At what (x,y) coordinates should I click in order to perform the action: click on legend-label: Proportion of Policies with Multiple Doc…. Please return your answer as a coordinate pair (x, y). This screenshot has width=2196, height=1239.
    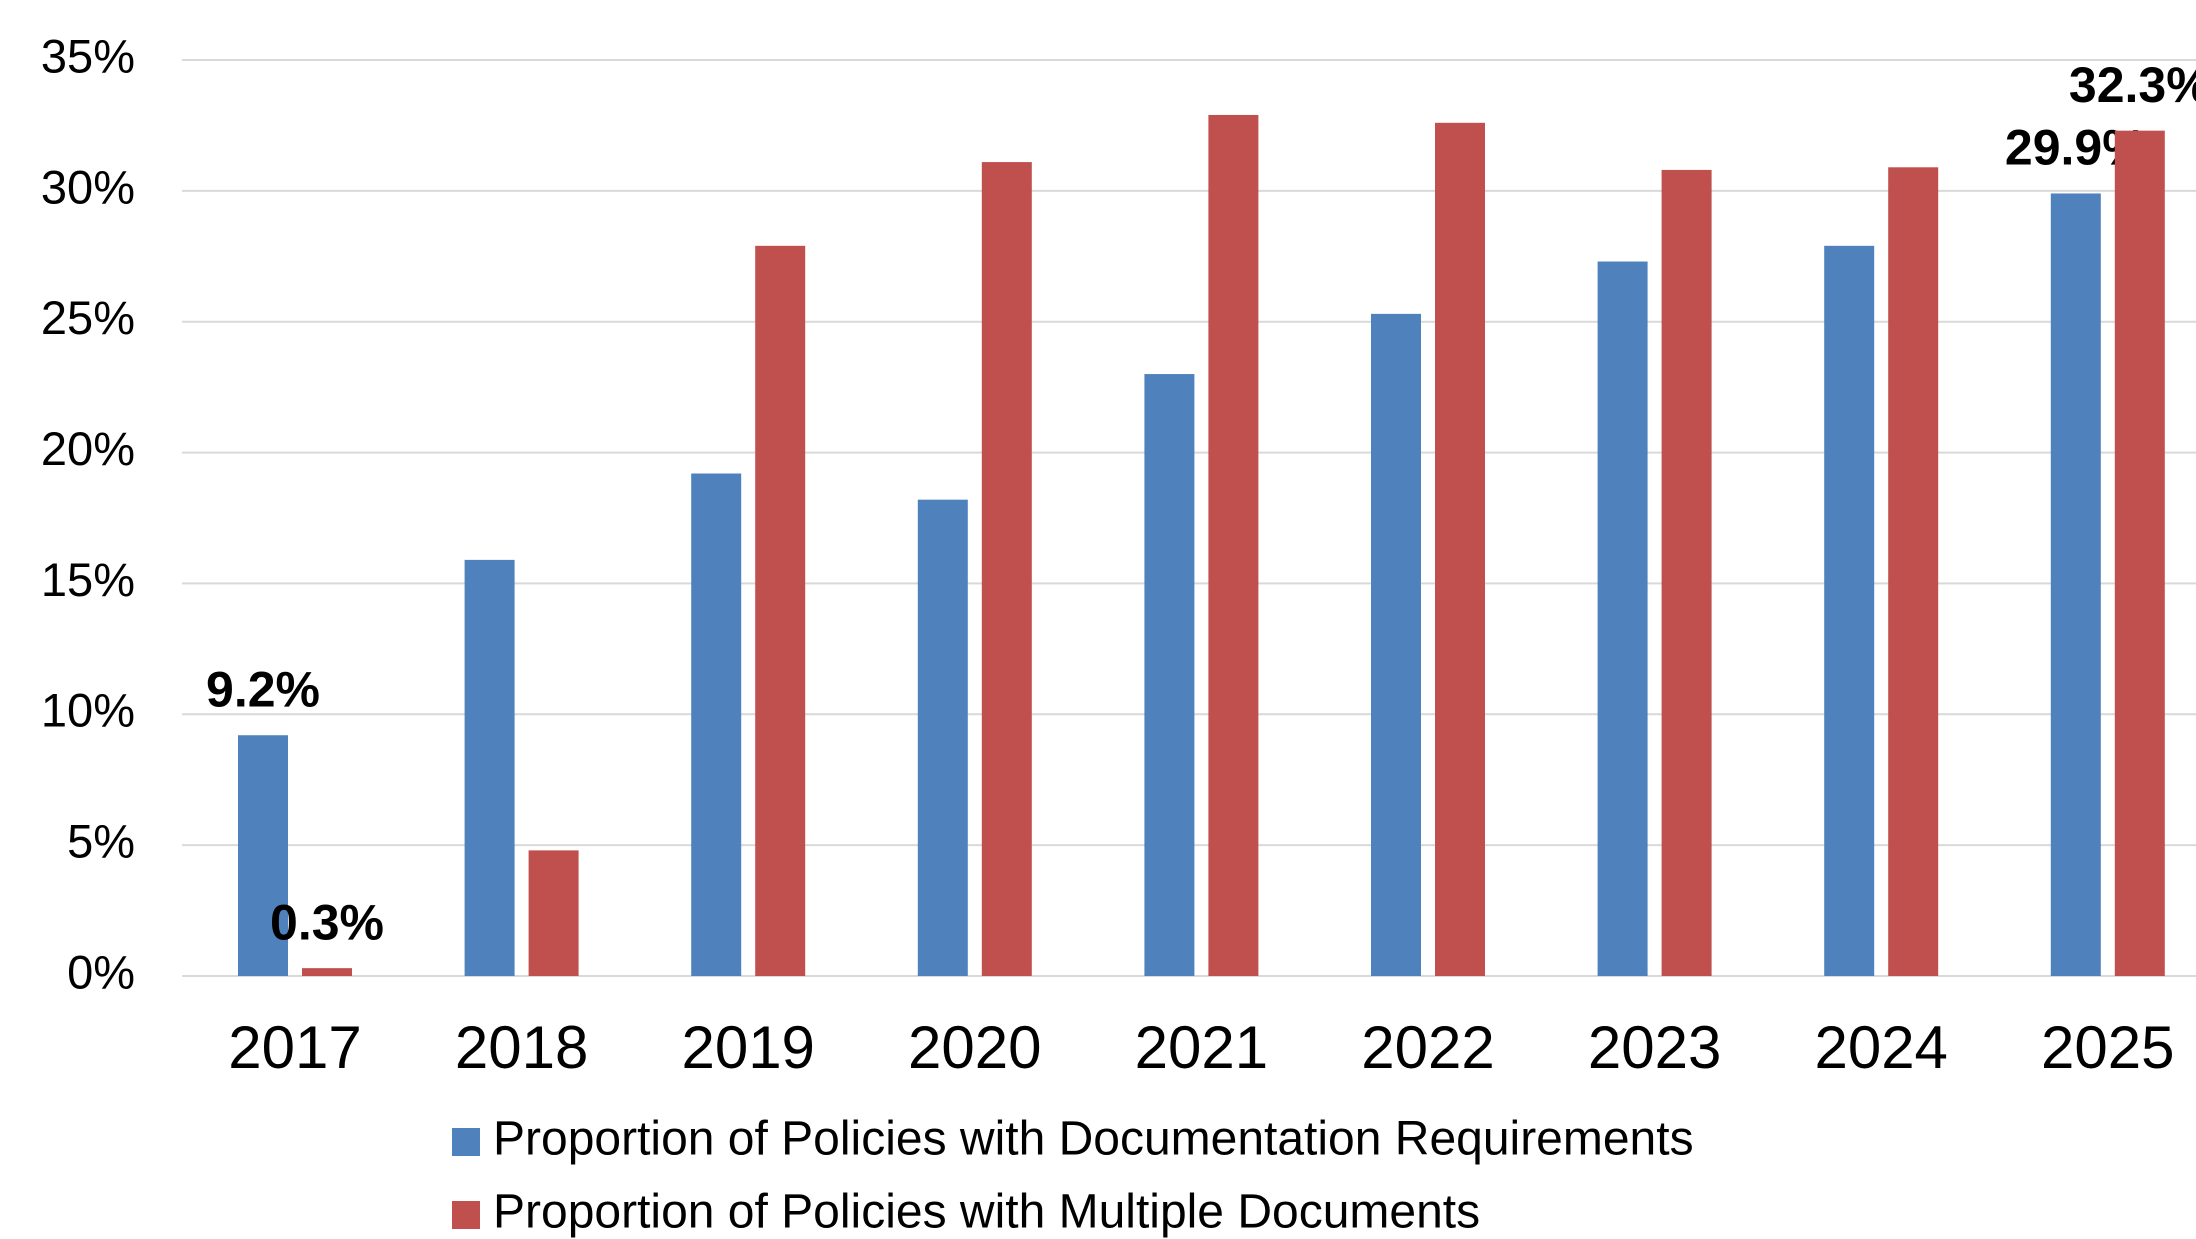
    Looking at the image, I should click on (986, 1212).